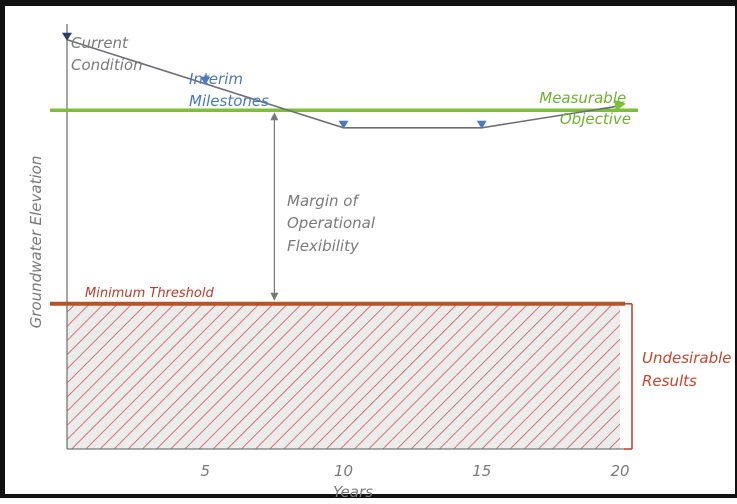 This screenshot has width=737, height=504. I want to click on current-condition-line-1: Current, so click(100, 43).